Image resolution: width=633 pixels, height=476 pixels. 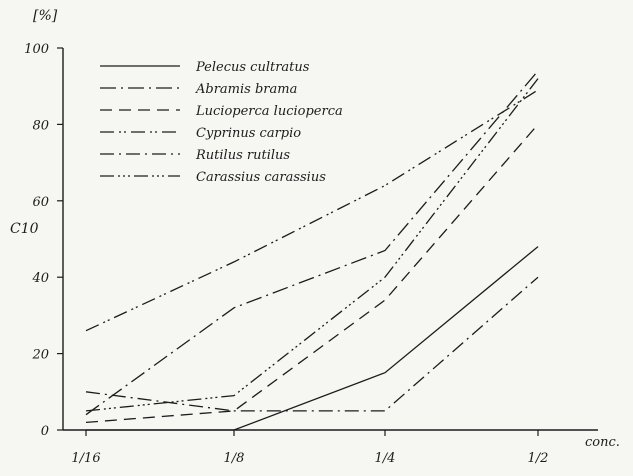 I want to click on legend-label: Cyprinus carpio, so click(x=248, y=133).